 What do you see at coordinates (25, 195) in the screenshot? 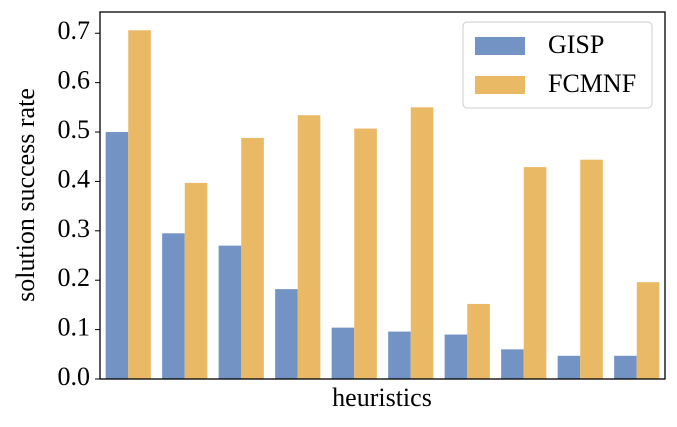
I see `y-axis-label: solution success rate` at bounding box center [25, 195].